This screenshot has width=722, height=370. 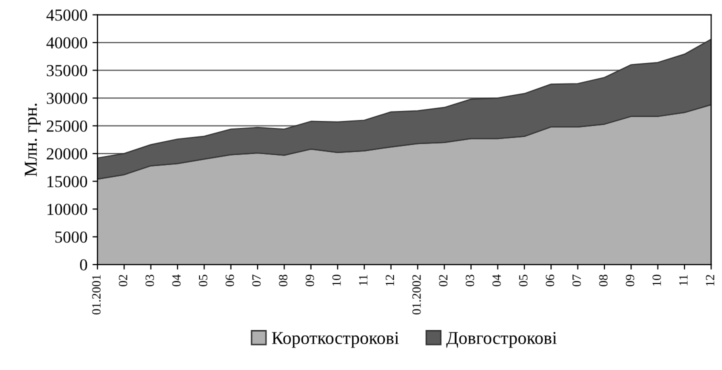 What do you see at coordinates (67, 42) in the screenshot?
I see `y-tick-label: 40000` at bounding box center [67, 42].